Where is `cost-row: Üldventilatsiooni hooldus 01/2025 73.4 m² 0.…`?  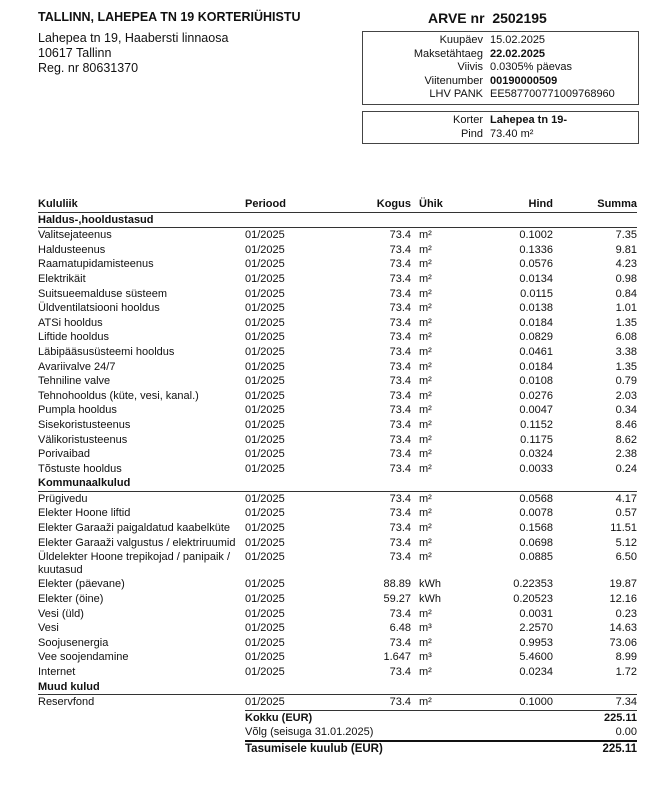 cost-row: Üldventilatsiooni hooldus 01/2025 73.4 m² 0.… is located at coordinates (337, 308).